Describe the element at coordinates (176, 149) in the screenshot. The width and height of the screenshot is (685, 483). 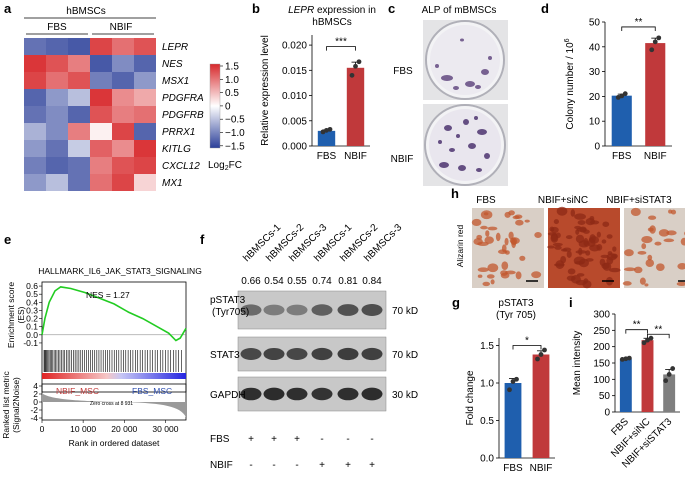
I see `heatmap-gene-label: KITLG` at that location.